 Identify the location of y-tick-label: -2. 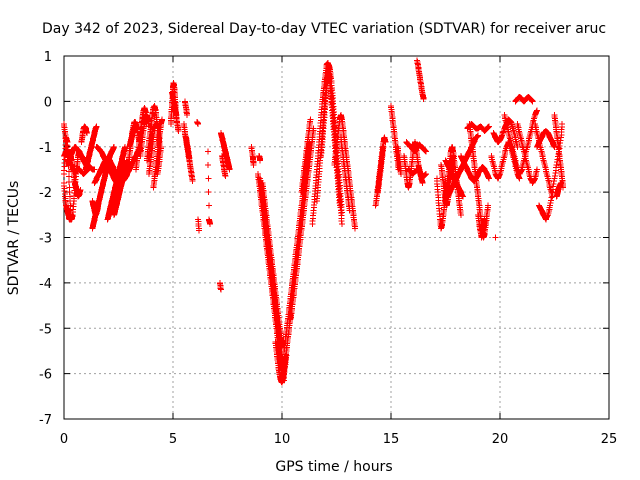
(45, 193).